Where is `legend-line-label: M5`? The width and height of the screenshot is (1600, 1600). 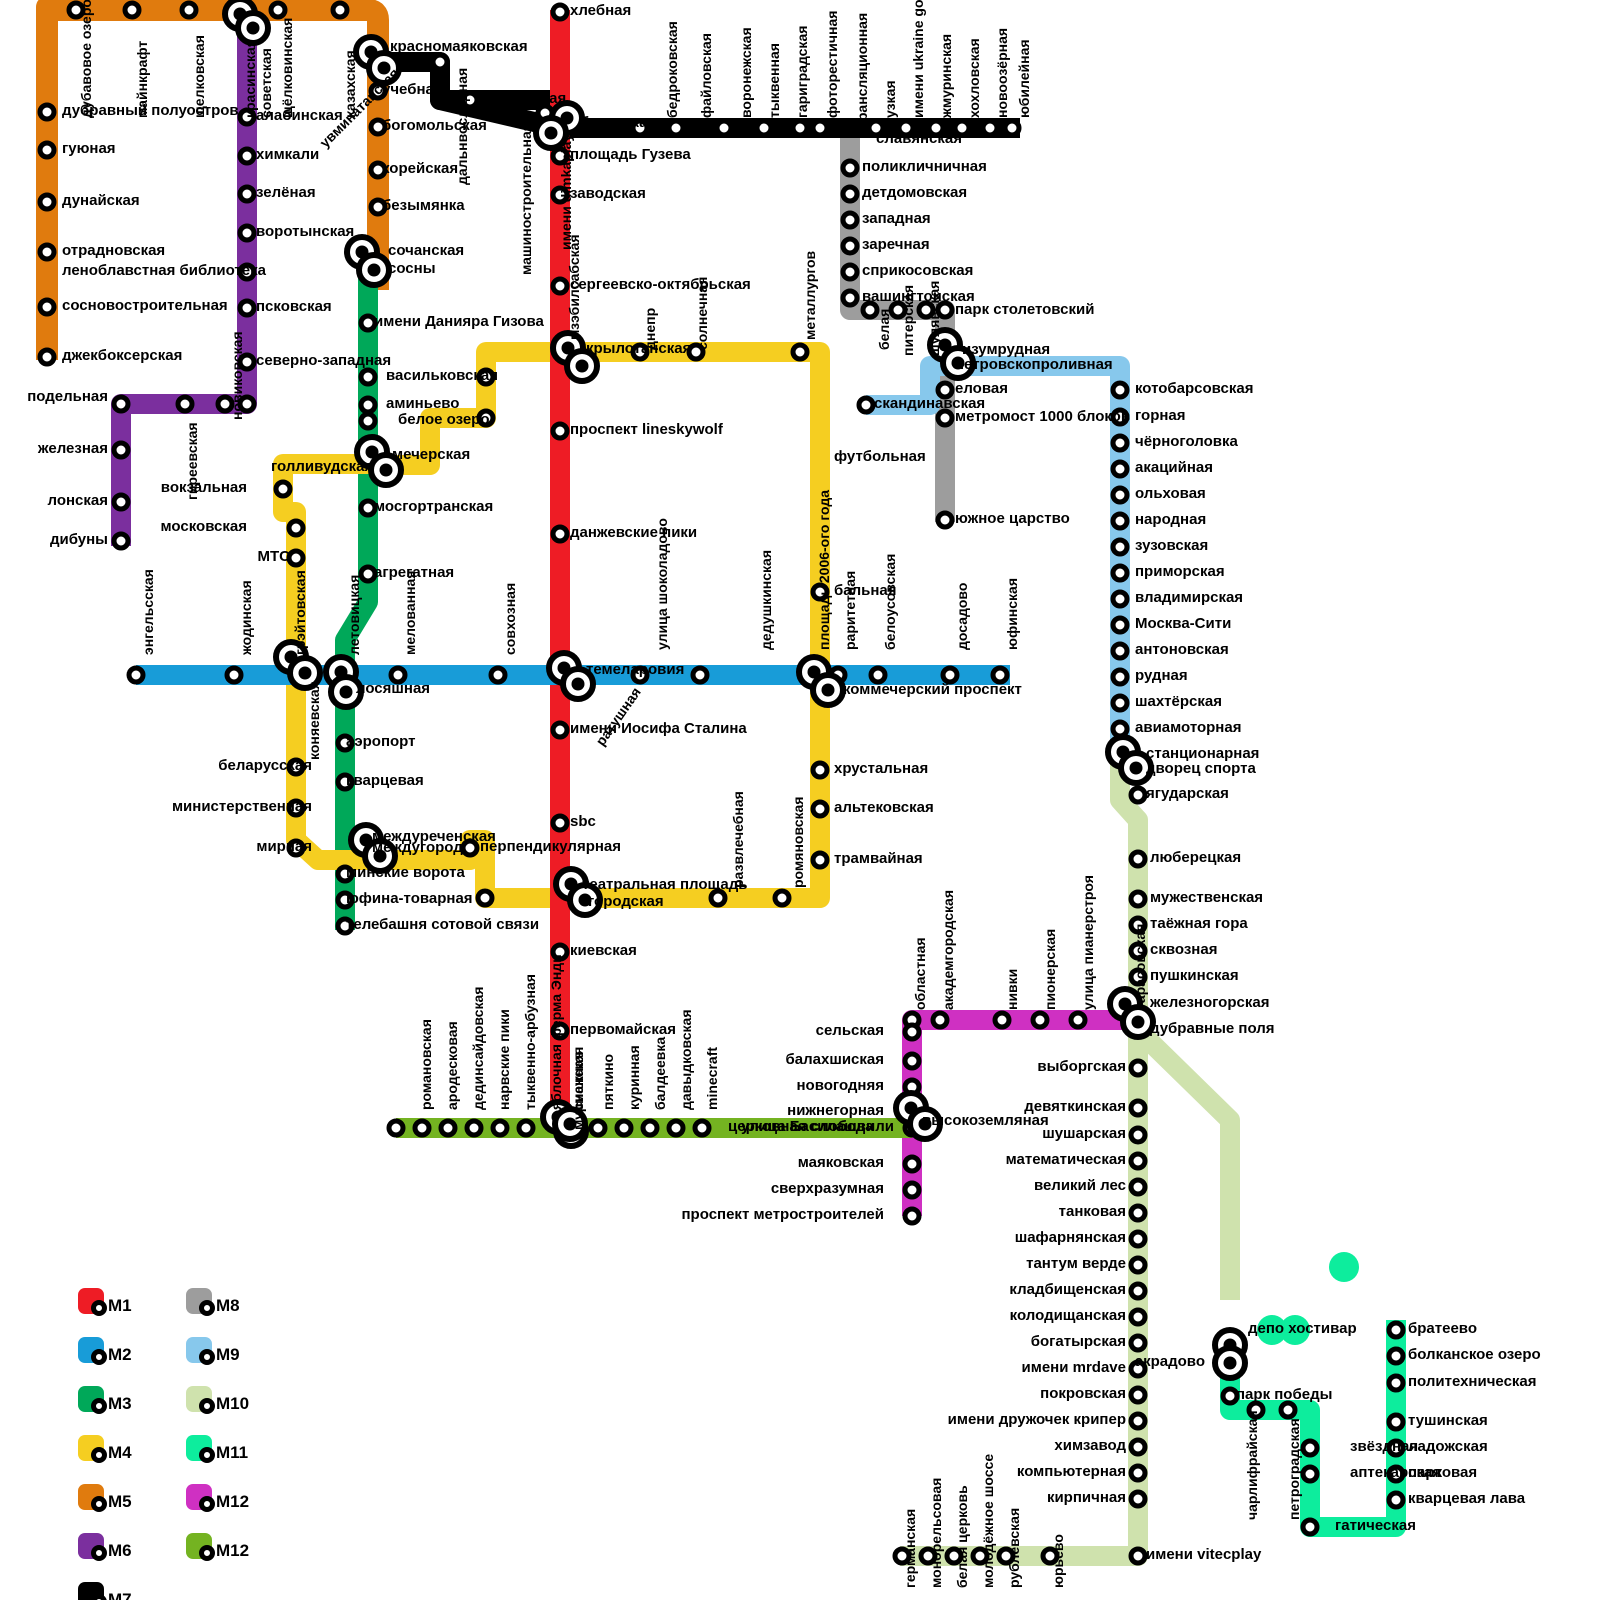
legend-line-label: M5 is located at coordinates (120, 1501).